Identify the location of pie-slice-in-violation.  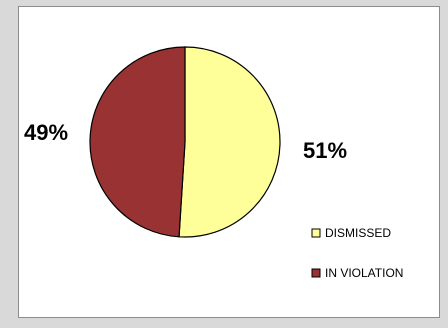
(137, 142).